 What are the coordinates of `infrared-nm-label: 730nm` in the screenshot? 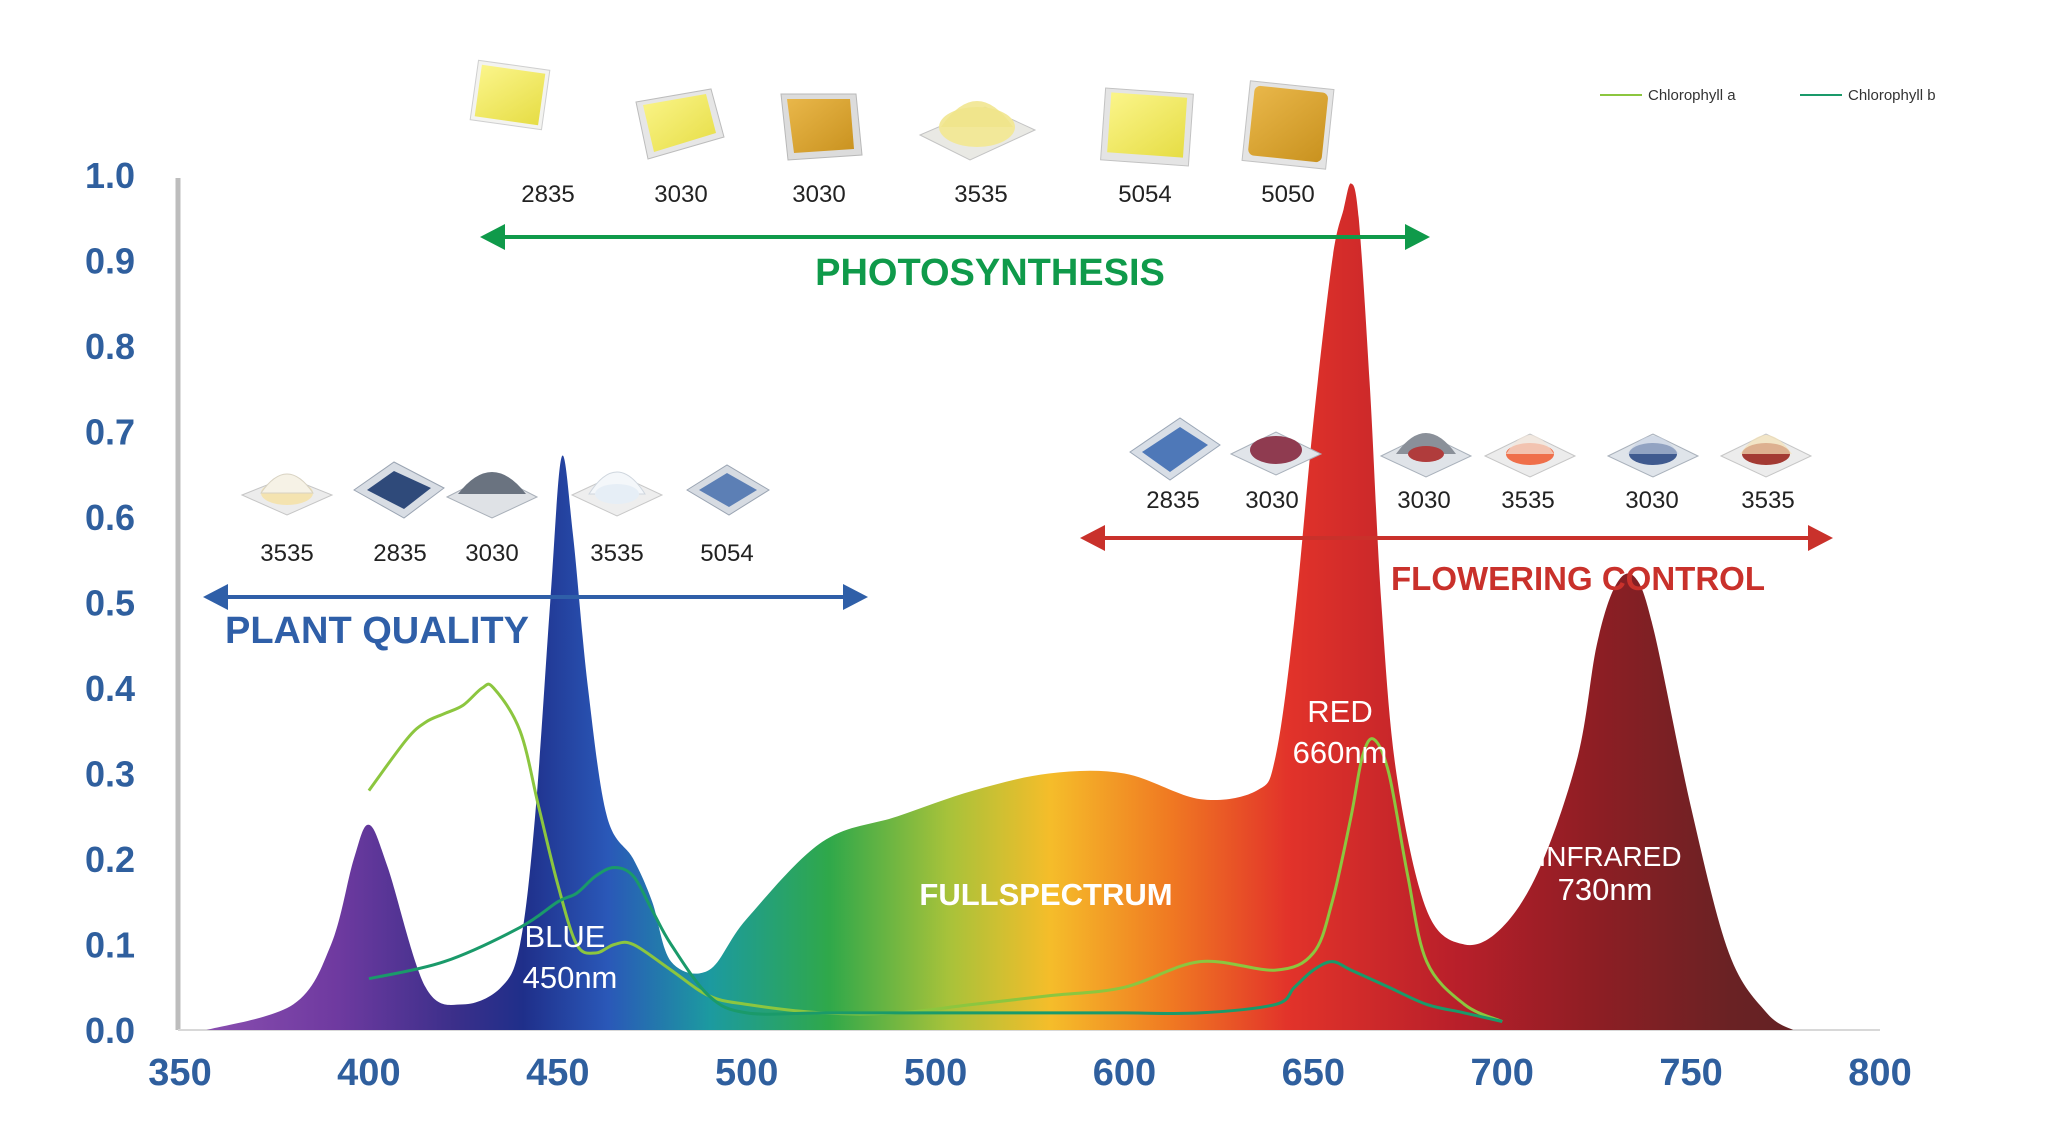 It's located at (1605, 889).